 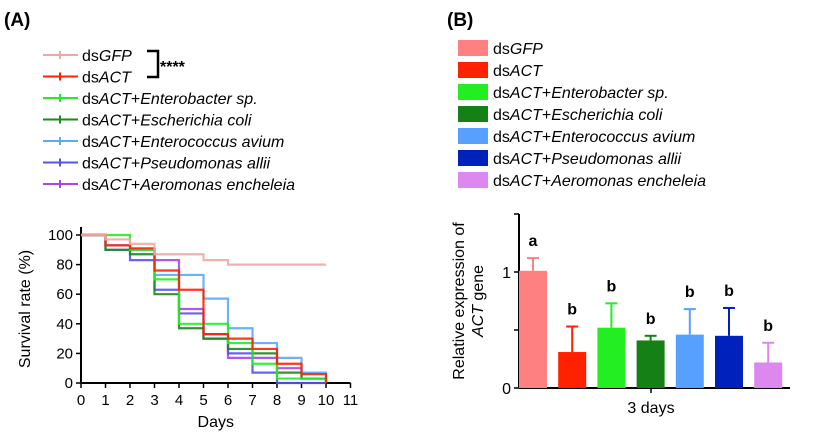 What do you see at coordinates (170, 99) in the screenshot?
I see `legend-label-2: dsACT+Enterobacter sp.` at bounding box center [170, 99].